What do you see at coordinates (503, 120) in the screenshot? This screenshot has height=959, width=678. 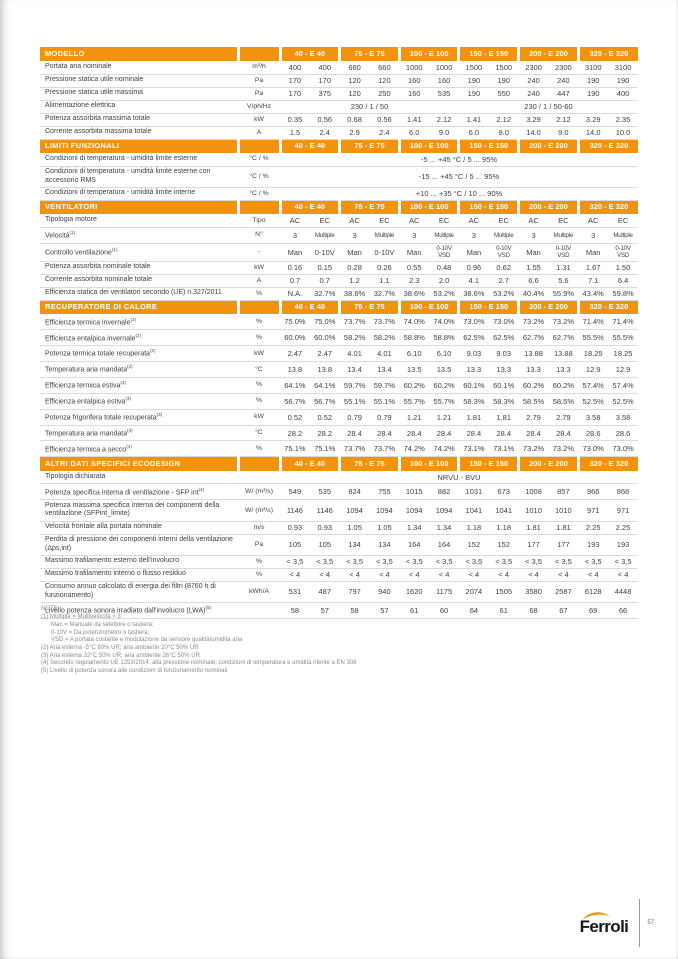 I see `value-cell: 2.12` at bounding box center [503, 120].